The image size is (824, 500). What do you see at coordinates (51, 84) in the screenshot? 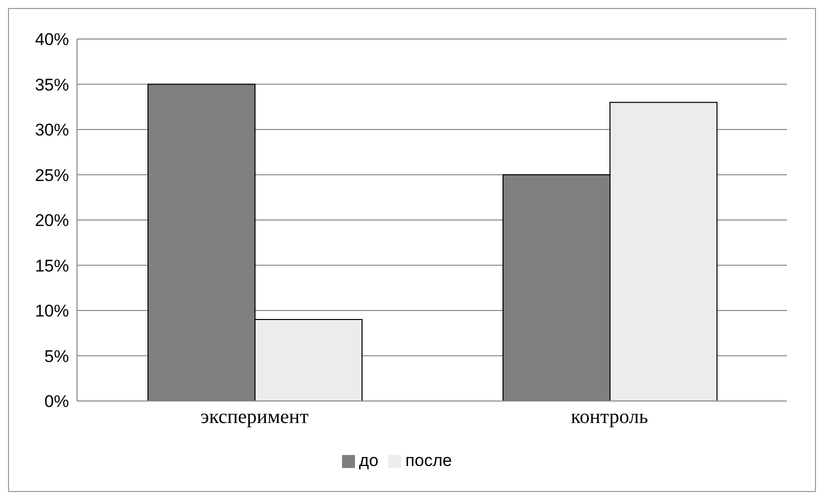
I see `y-tick-label: 35%` at bounding box center [51, 84].